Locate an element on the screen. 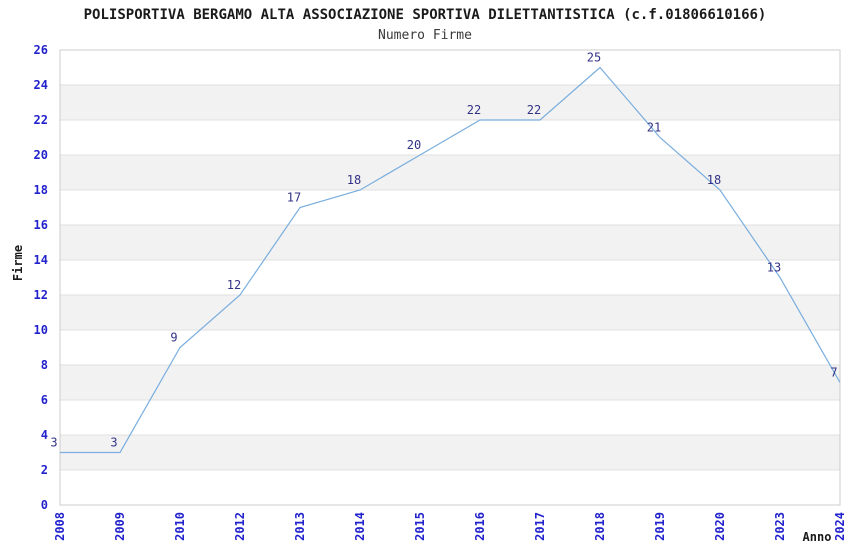 Image resolution: width=850 pixels, height=550 pixels. y-axis-label: Firme is located at coordinates (18, 263).